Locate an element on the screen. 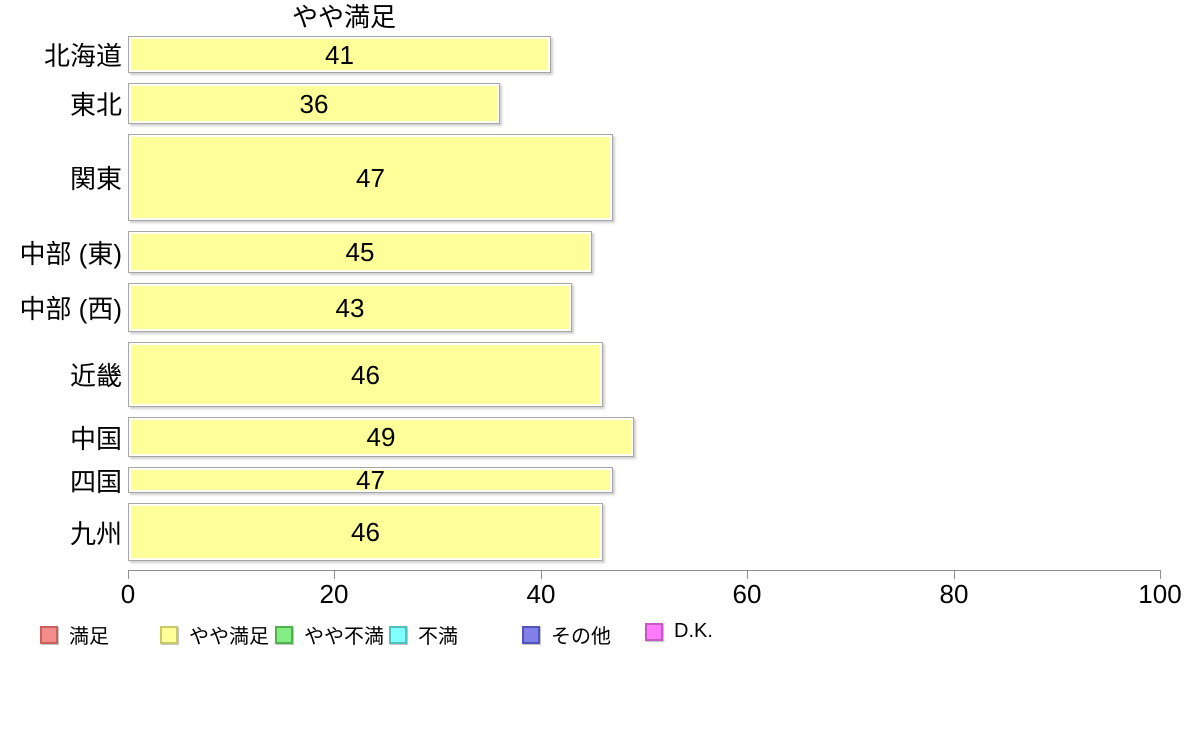 The width and height of the screenshot is (1188, 736). x-axis-tick-label: 40 is located at coordinates (541, 594).